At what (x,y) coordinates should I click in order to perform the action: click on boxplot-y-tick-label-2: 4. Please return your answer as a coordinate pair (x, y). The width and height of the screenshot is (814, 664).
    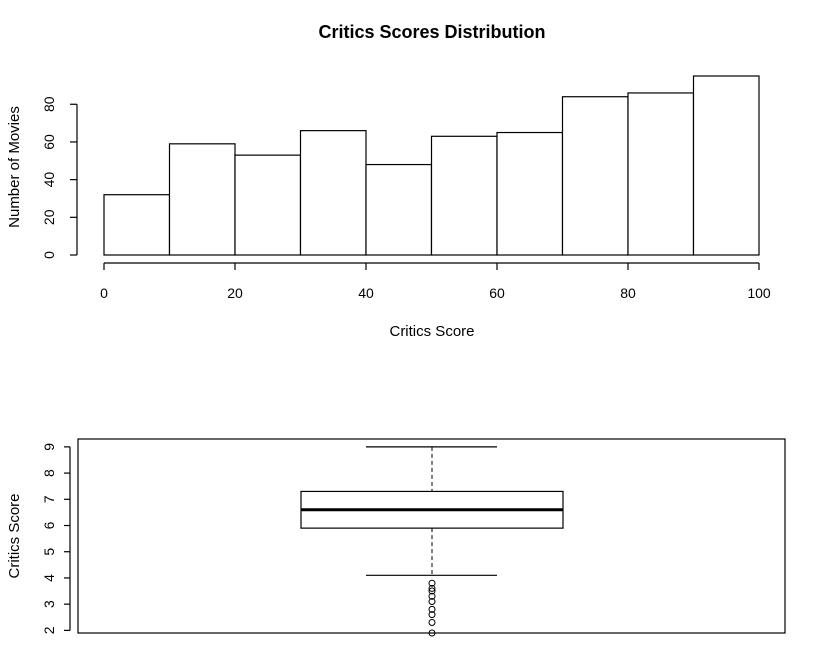
    Looking at the image, I should click on (49, 578).